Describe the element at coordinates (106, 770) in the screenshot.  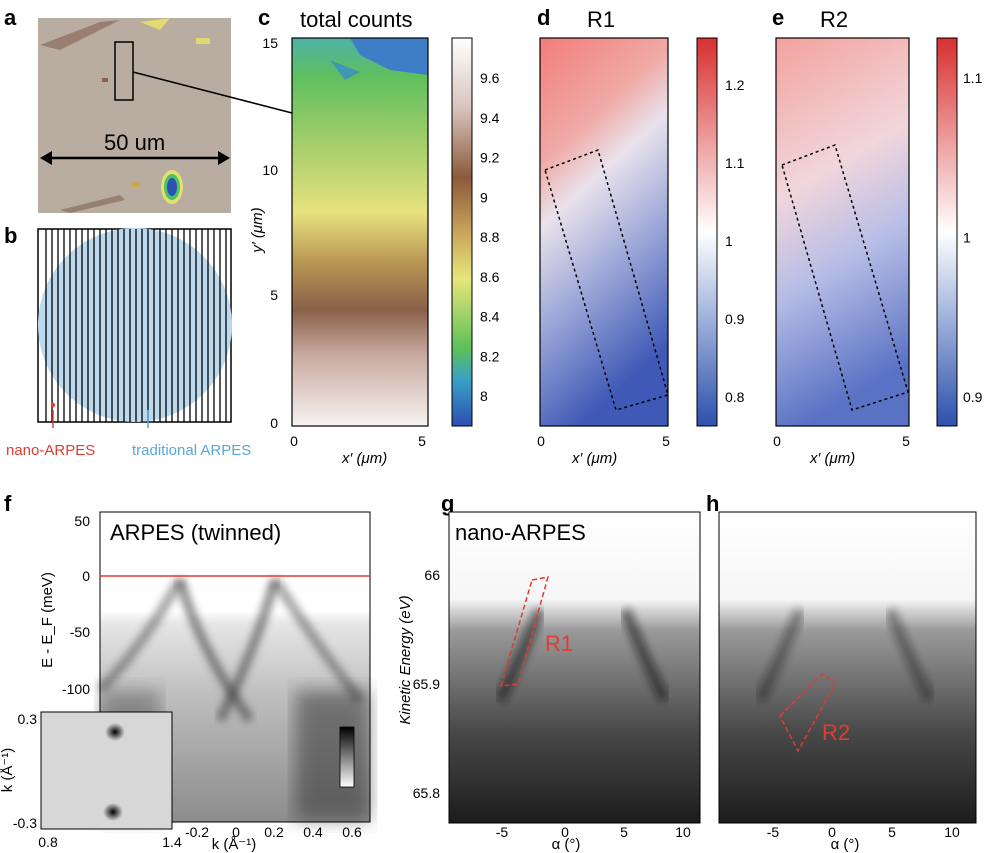
I see `panel-f-inset` at that location.